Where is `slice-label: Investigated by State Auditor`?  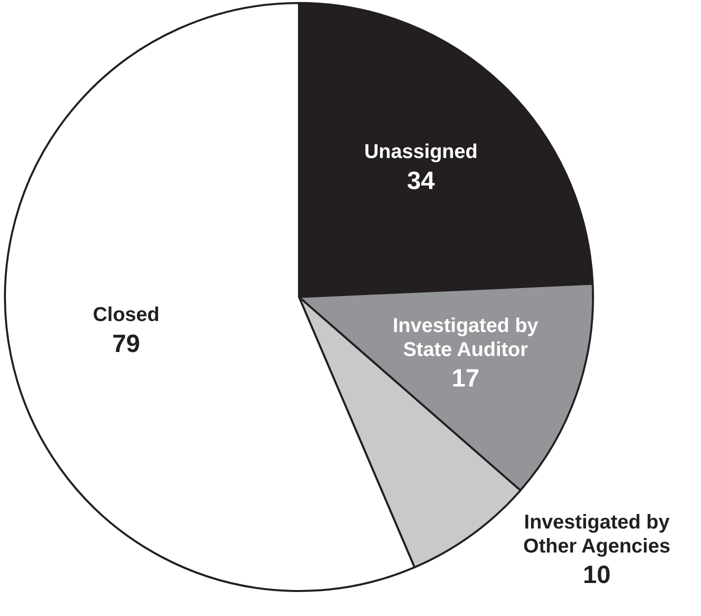 slice-label: Investigated by State Auditor is located at coordinates (466, 337).